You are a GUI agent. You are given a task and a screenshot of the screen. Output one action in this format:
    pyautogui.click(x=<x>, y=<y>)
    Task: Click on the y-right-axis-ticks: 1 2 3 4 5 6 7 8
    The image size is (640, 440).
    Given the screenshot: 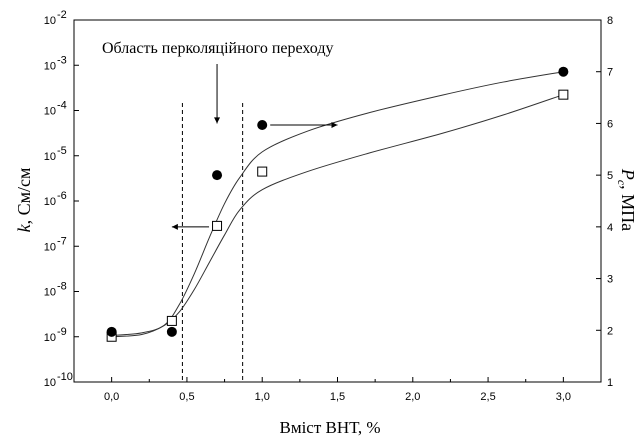 What is the action you would take?
    pyautogui.click(x=604, y=202)
    